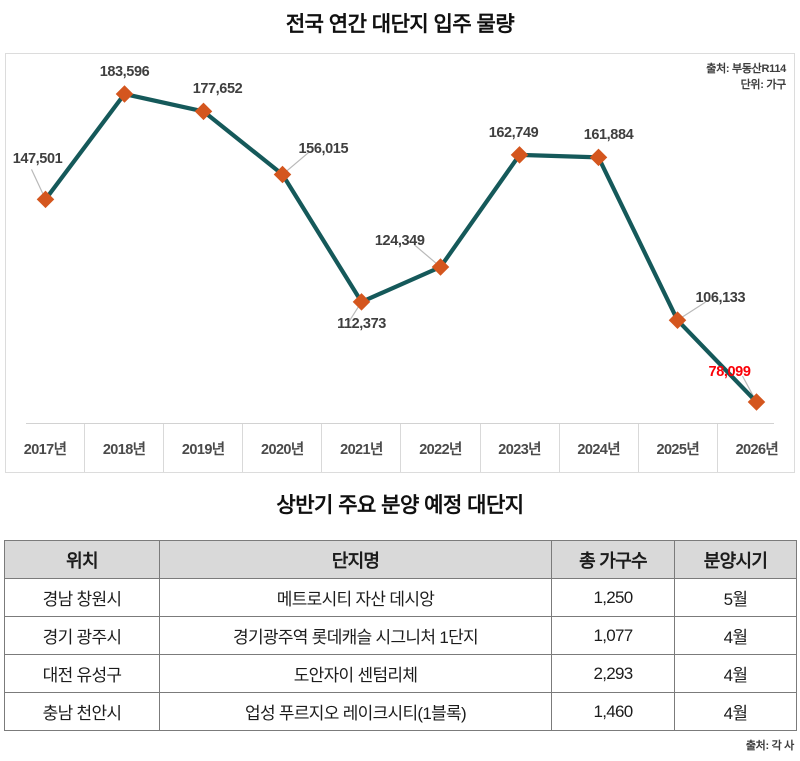  I want to click on table-title: 상반기 주요 분양 예정 대단지, so click(400, 505).